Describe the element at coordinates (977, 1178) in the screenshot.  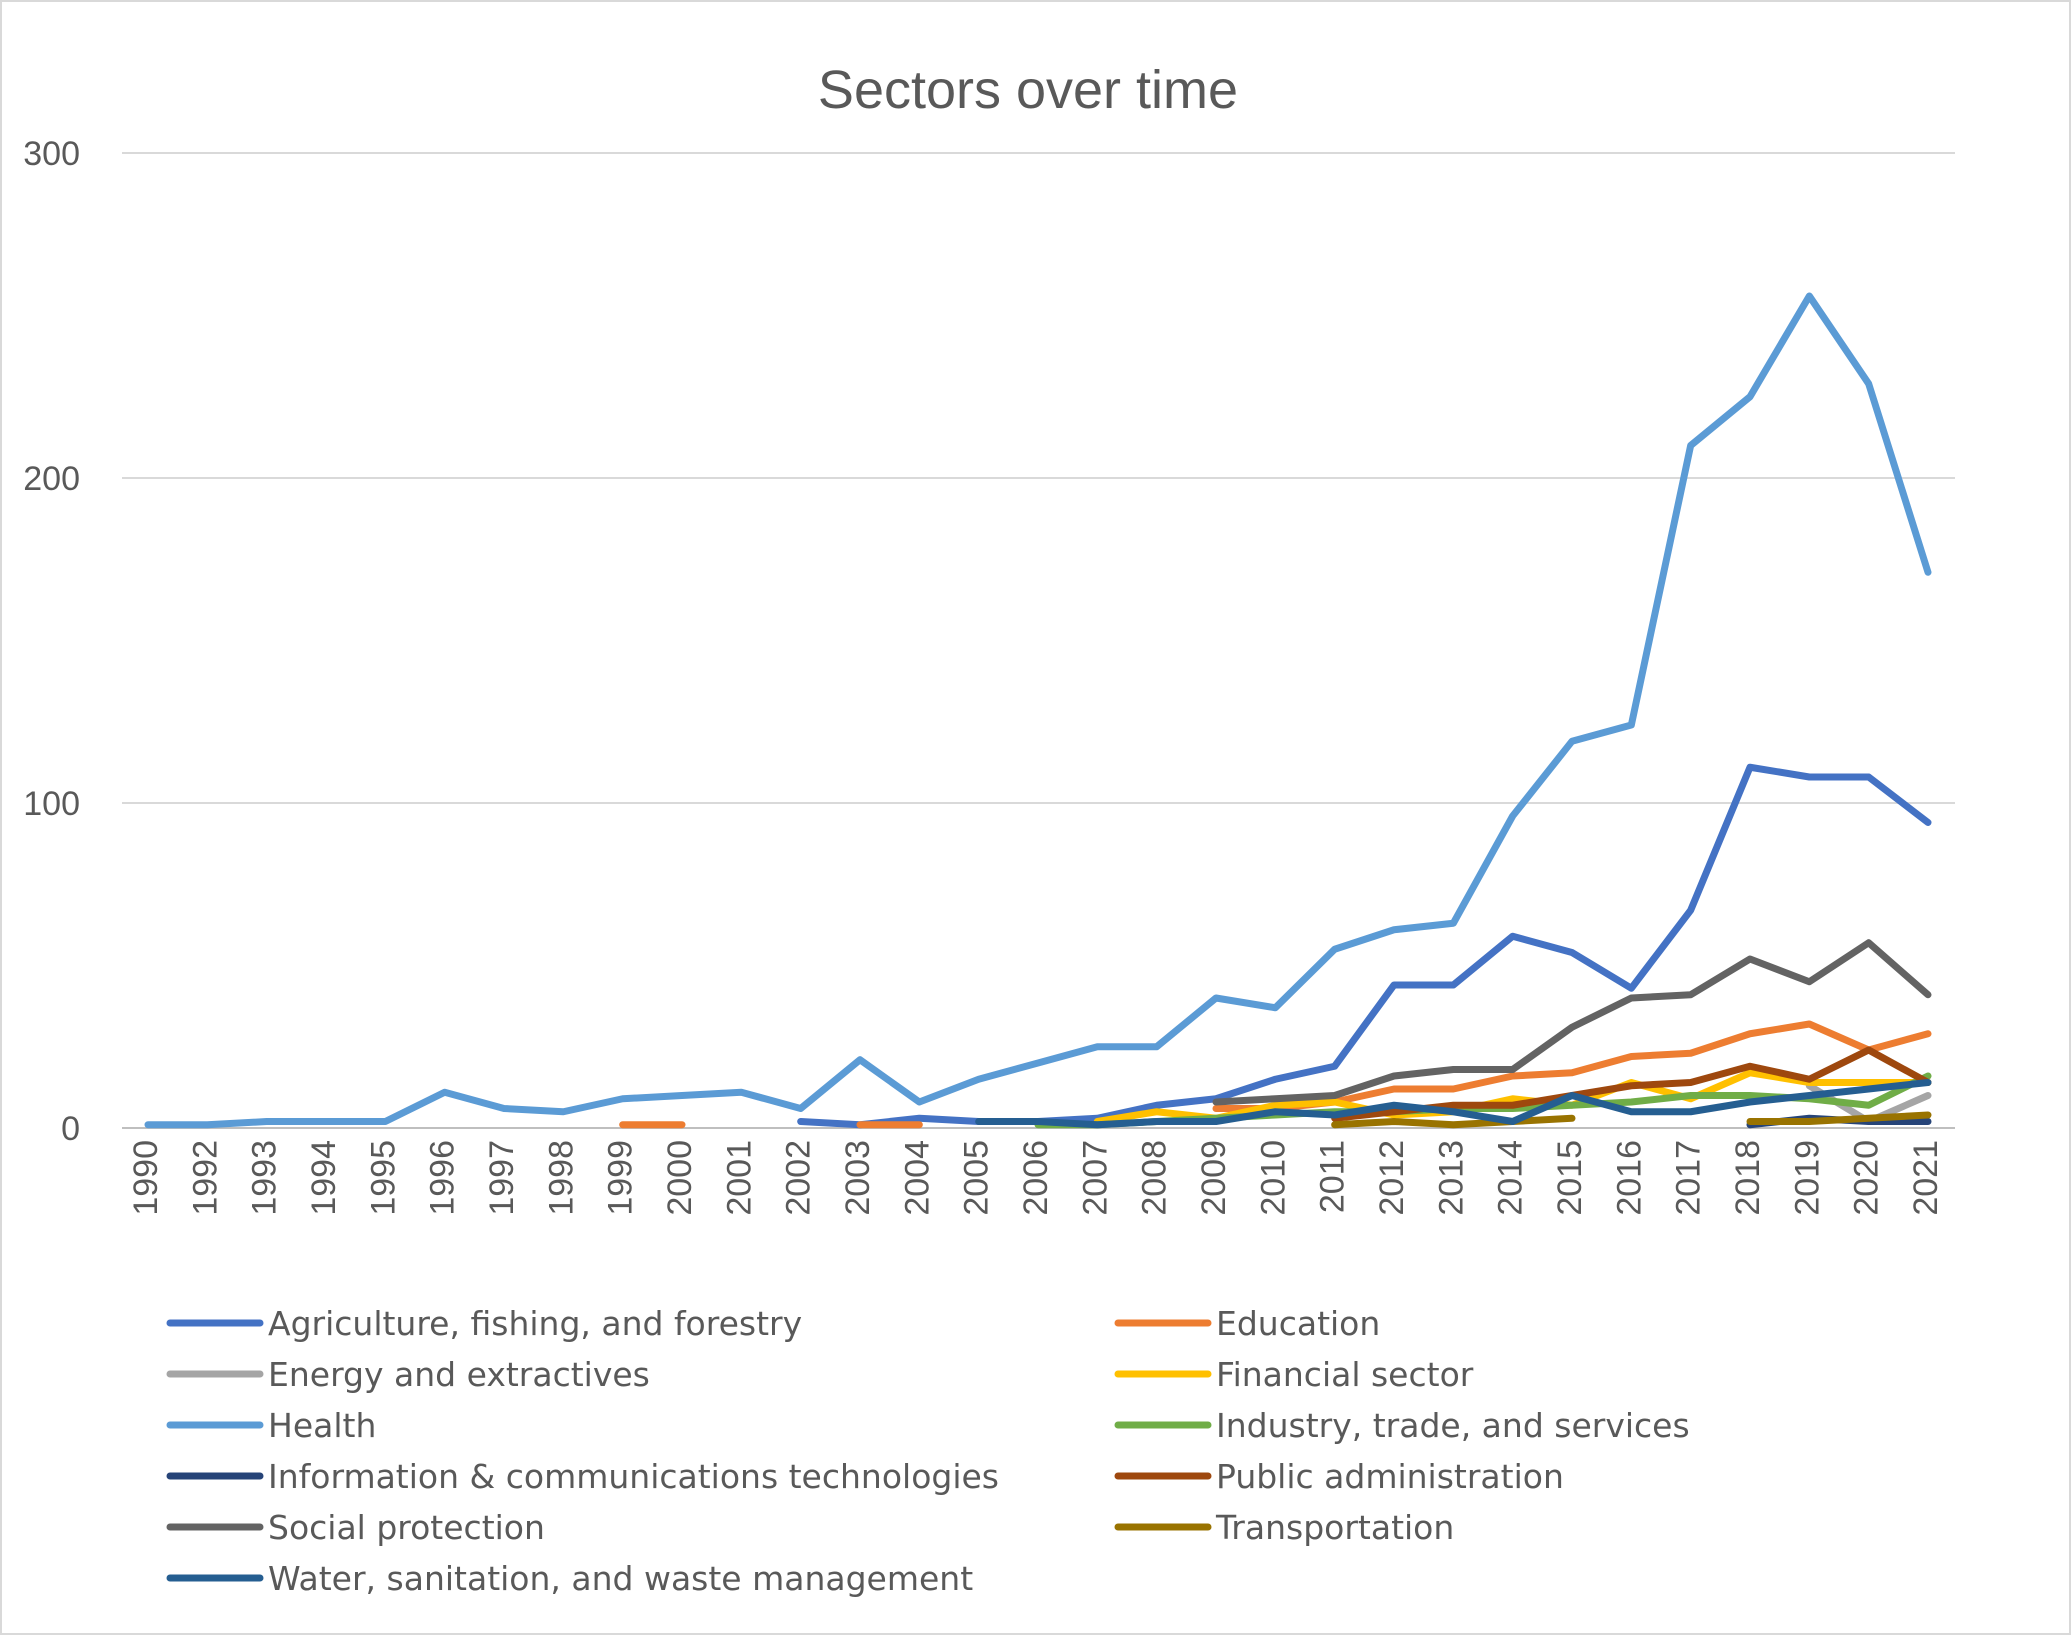
I see `x-tick-label: 2005` at that location.